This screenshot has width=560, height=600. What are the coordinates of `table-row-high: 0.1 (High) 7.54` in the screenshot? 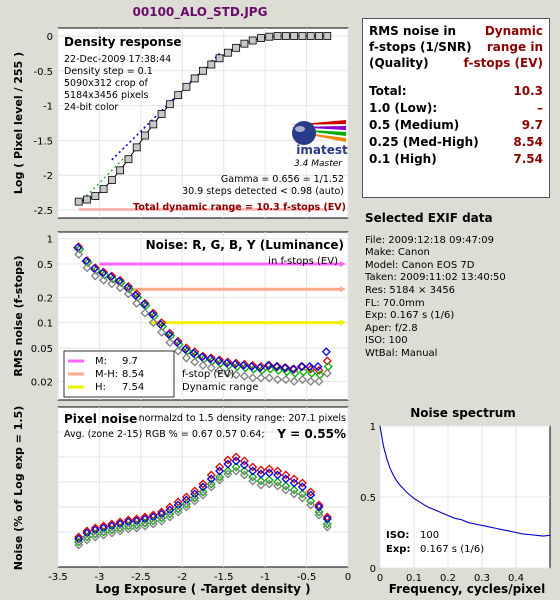 It's located at (456, 159).